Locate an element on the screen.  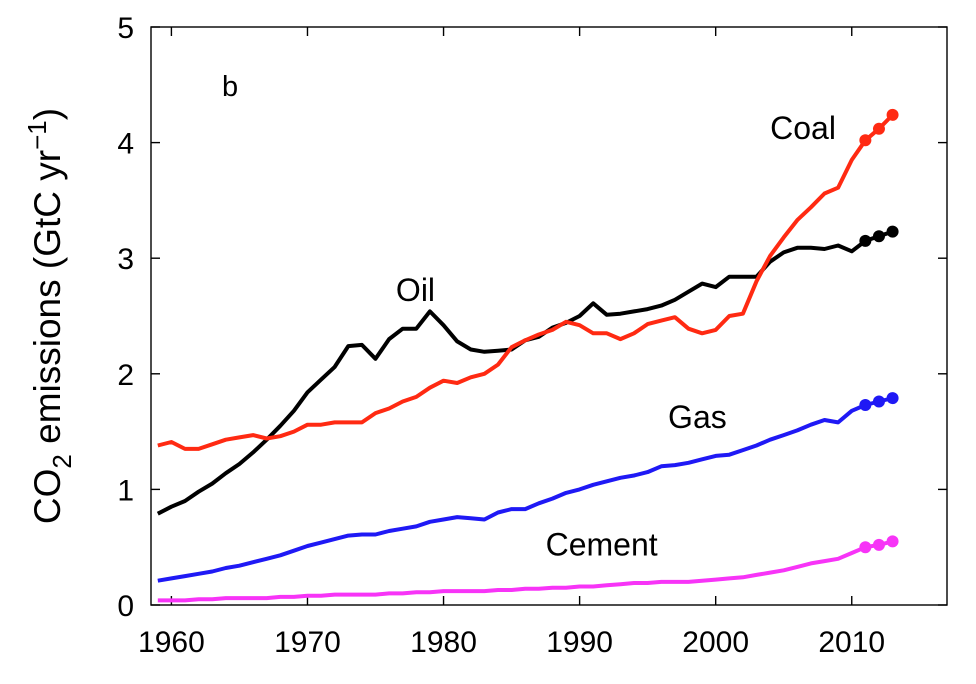
y-axis-label-middle: emissions (GtC yr is located at coordinates (47, 302).